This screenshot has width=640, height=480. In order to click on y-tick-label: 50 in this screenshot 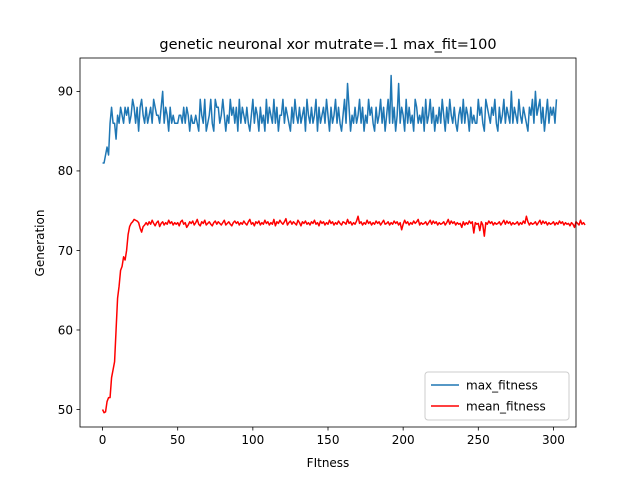, I will do `click(65, 410)`.